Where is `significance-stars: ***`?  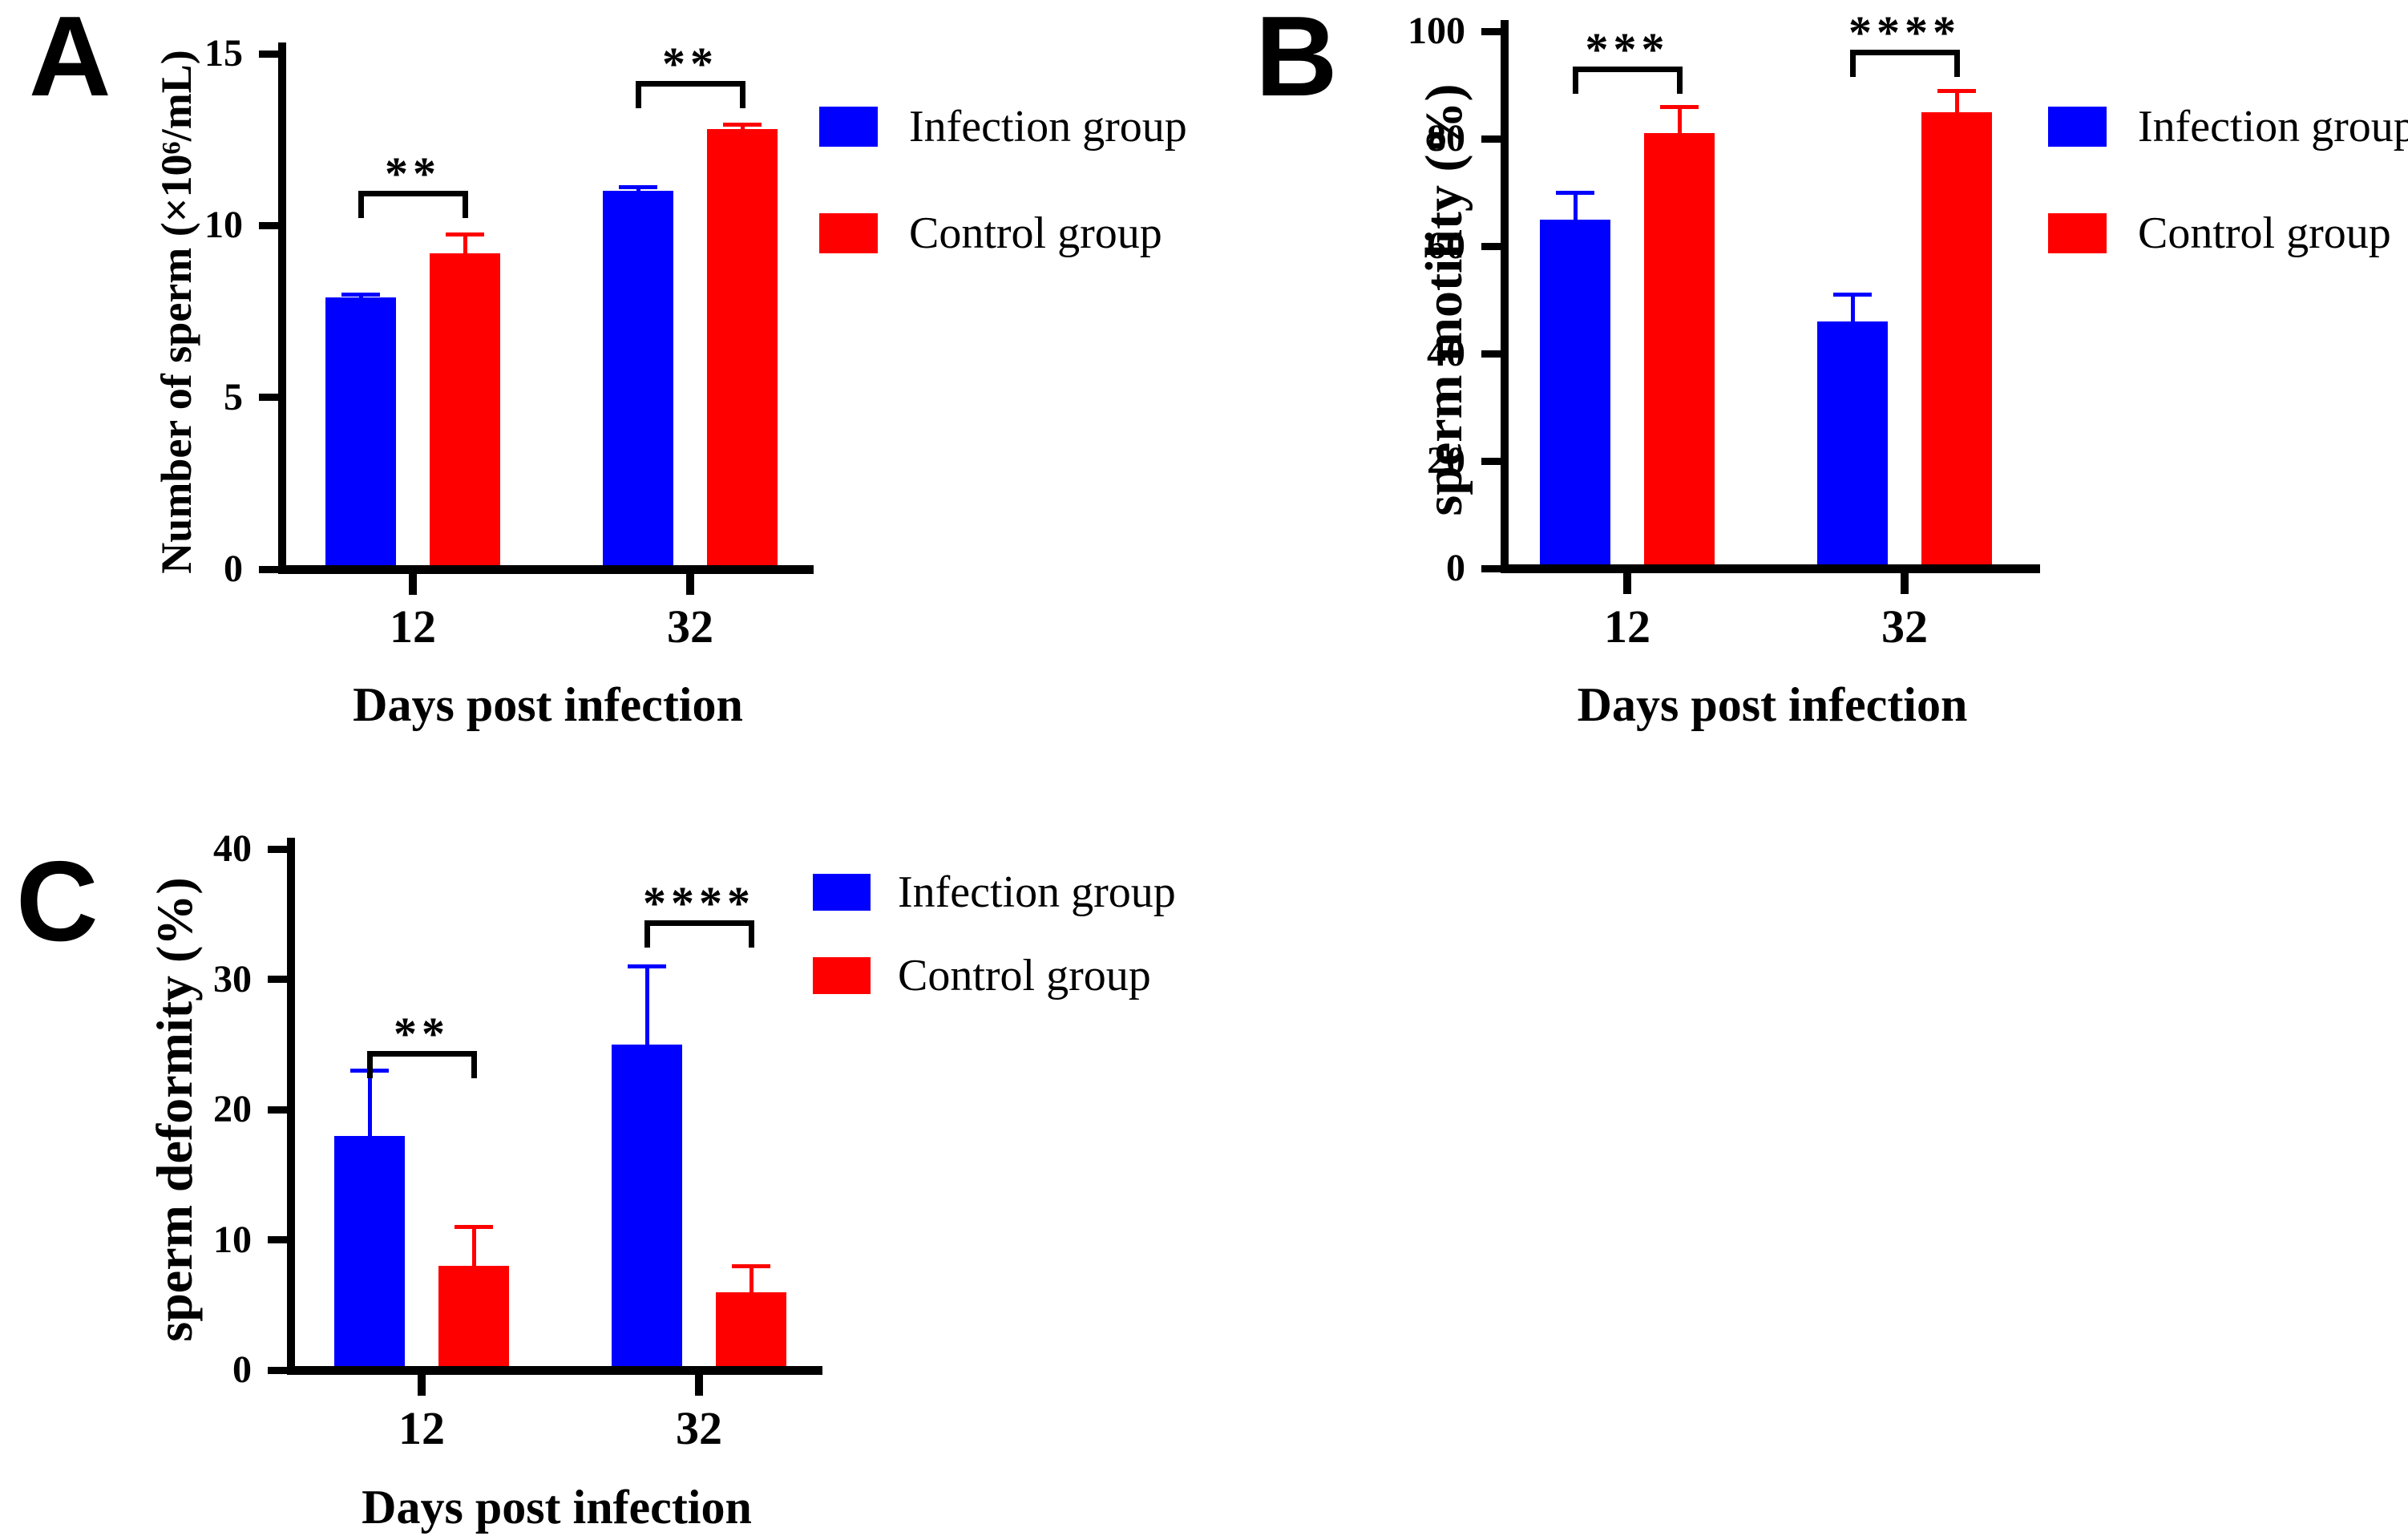 significance-stars: *** is located at coordinates (1627, 48).